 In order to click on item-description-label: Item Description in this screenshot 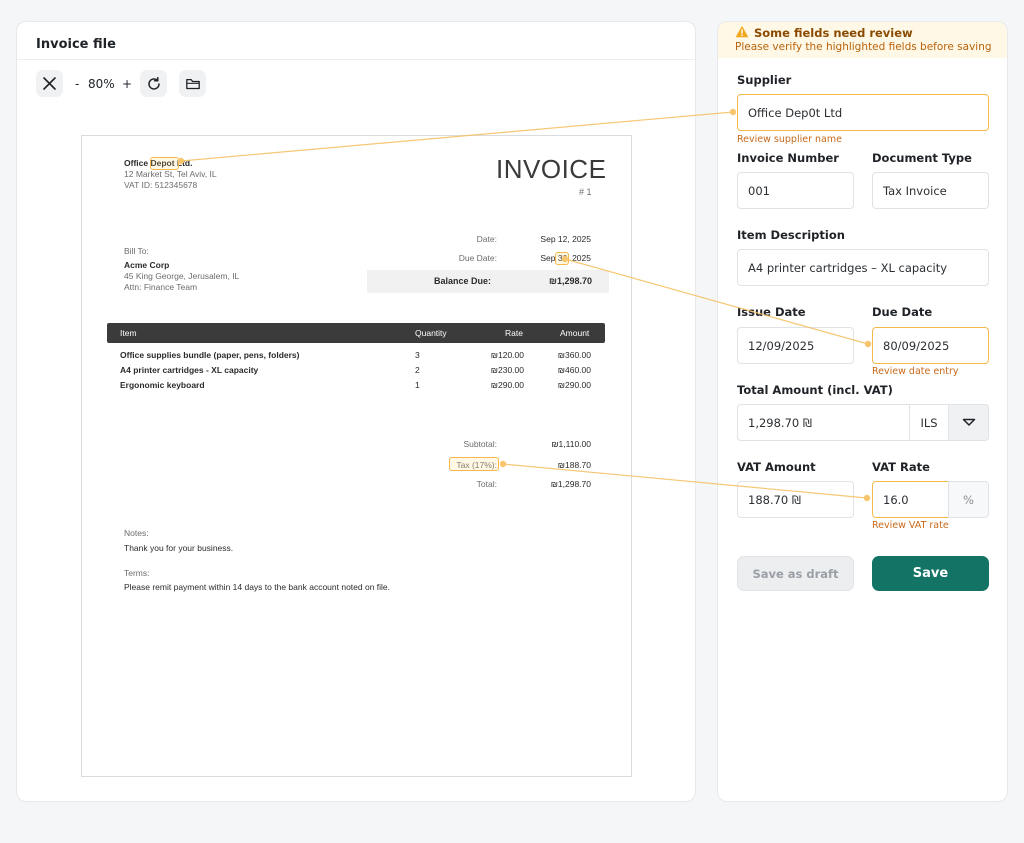, I will do `click(791, 235)`.